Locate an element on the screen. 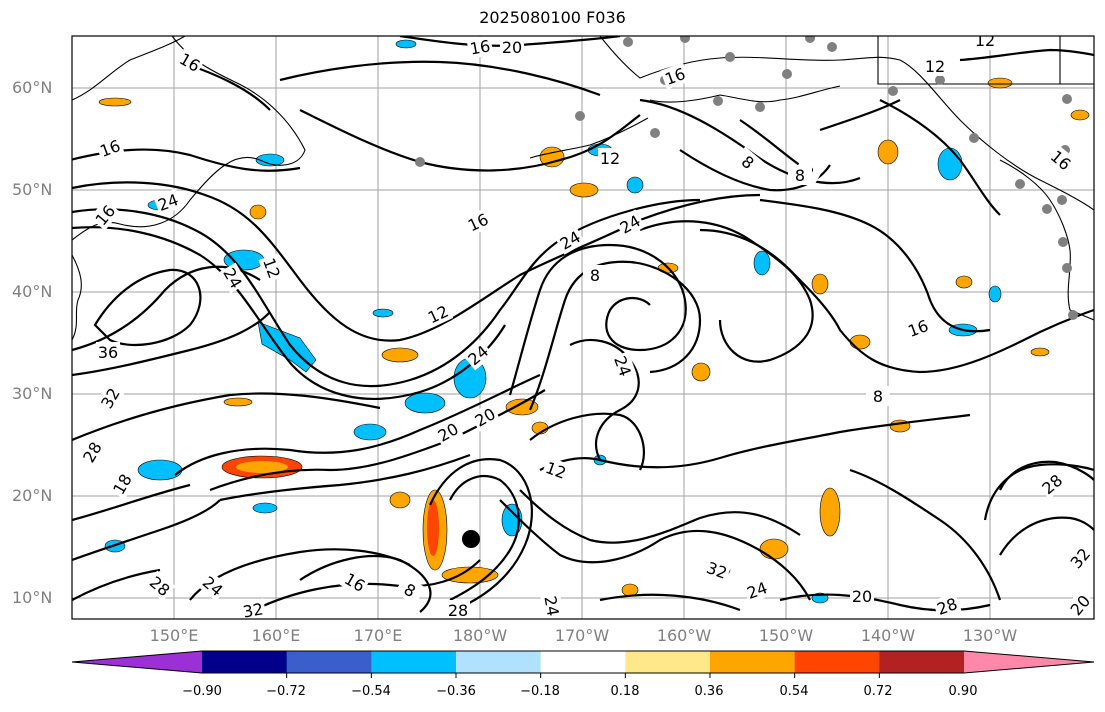 This screenshot has height=712, width=1105. contour-label: 12 is located at coordinates (935, 66).